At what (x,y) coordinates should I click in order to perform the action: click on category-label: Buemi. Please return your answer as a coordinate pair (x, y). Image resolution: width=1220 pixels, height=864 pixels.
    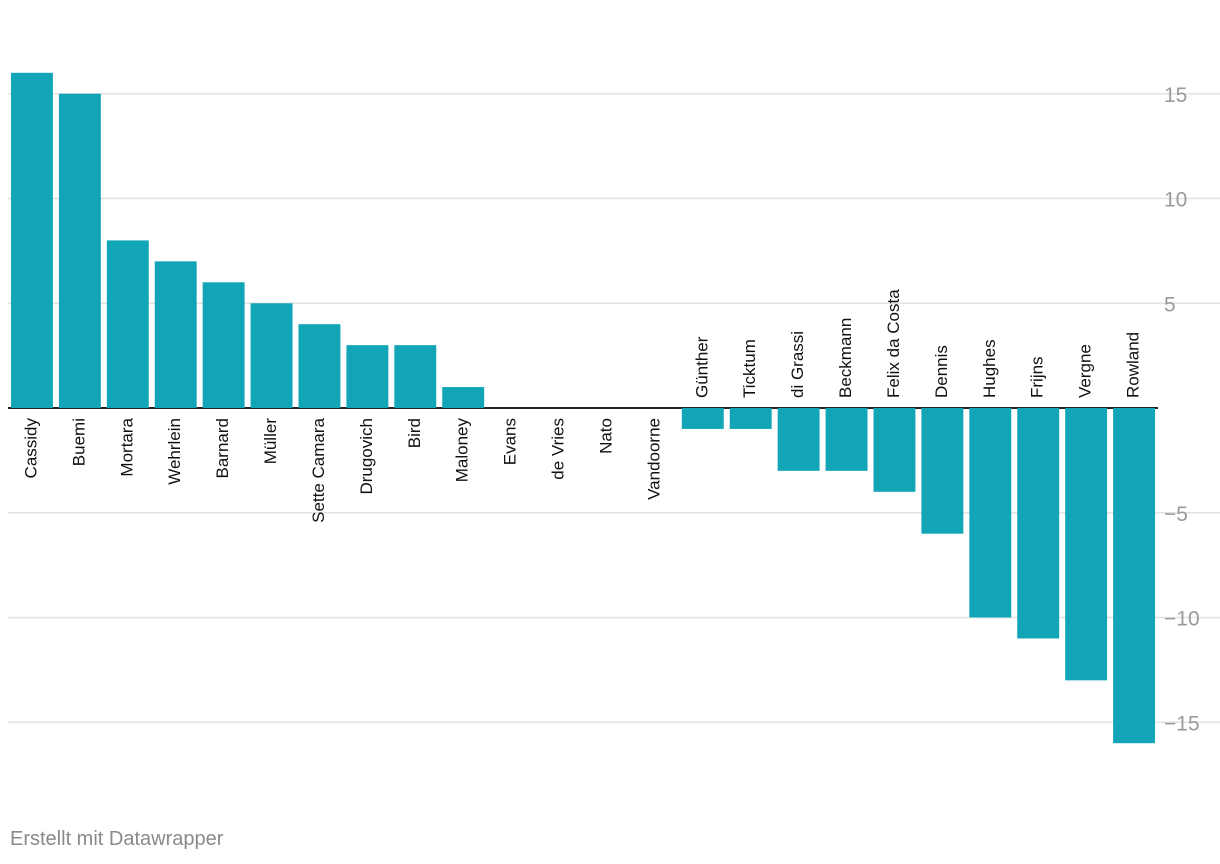
    Looking at the image, I should click on (78, 442).